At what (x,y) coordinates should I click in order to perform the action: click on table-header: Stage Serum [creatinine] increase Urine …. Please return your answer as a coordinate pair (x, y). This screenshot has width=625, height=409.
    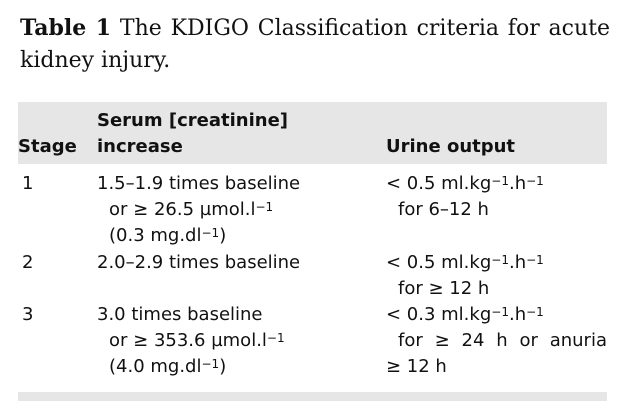
    Looking at the image, I should click on (312, 133).